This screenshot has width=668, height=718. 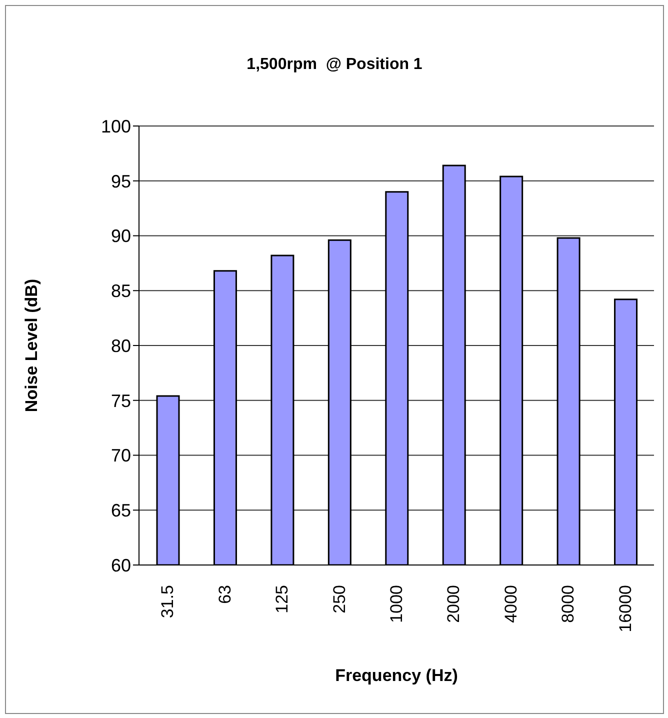 I want to click on y-tick-label: 60, so click(x=120, y=565).